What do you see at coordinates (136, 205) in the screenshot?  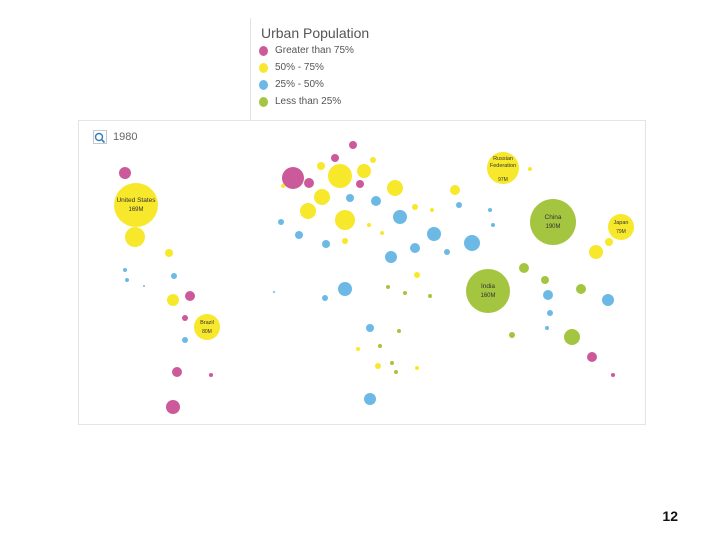 I see `country-bubble-united-states` at bounding box center [136, 205].